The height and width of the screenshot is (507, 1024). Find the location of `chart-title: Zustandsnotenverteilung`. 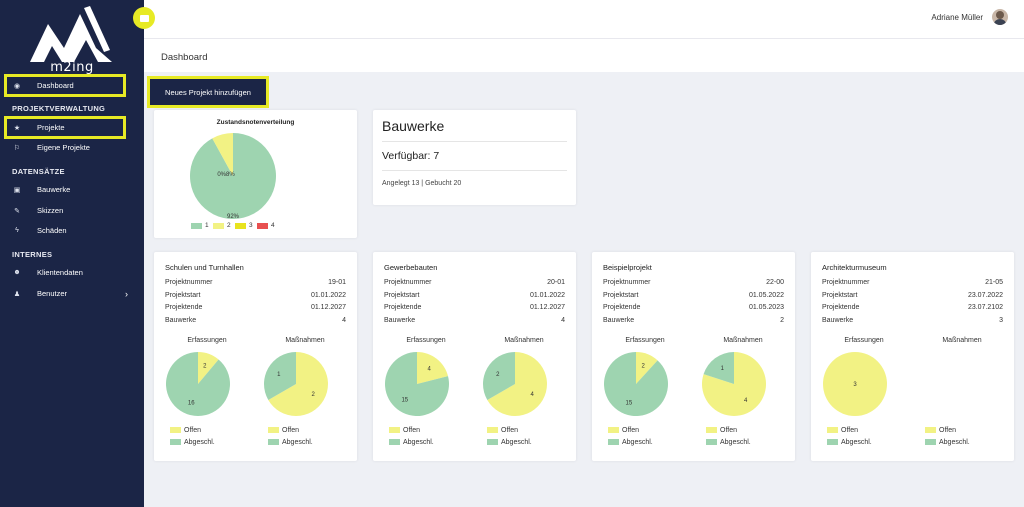

chart-title: Zustandsnotenverteilung is located at coordinates (255, 122).